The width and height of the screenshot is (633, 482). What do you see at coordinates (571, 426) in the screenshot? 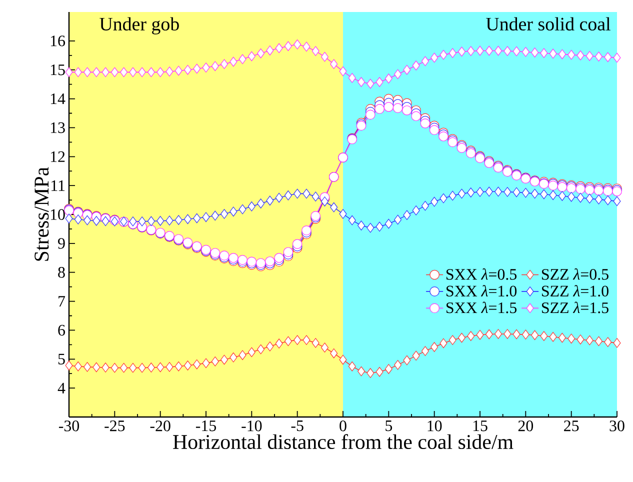
I see `x-tick-label: 25` at bounding box center [571, 426].